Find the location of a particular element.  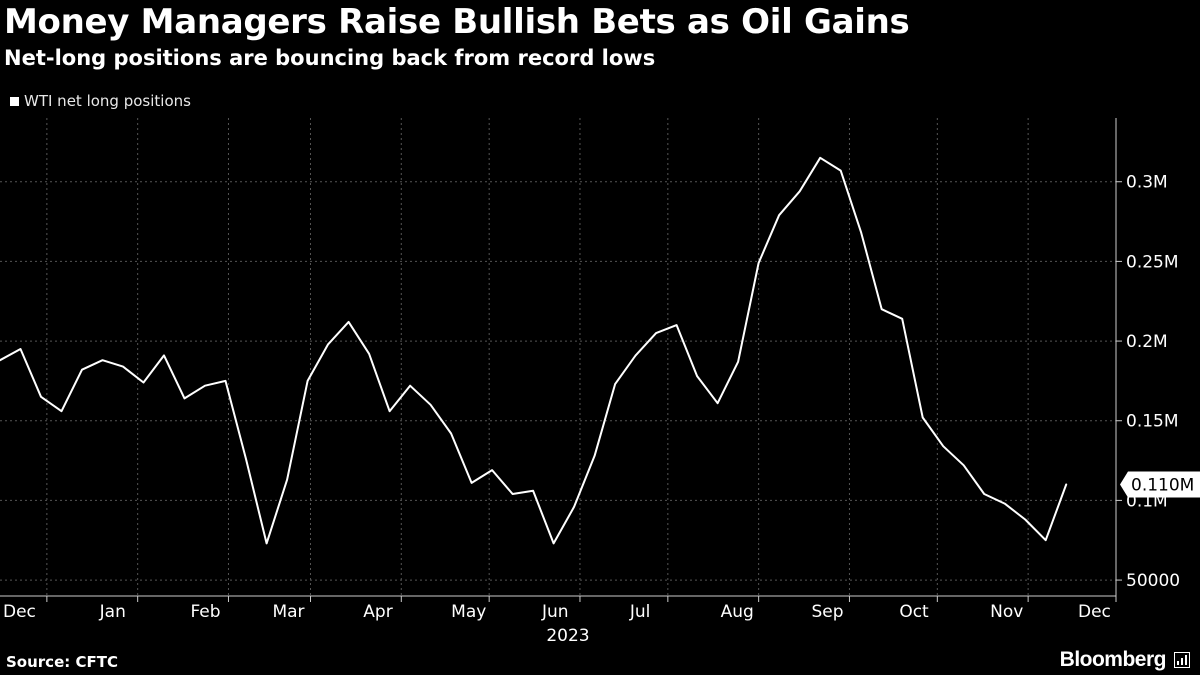

y-tick-label: 0.25M is located at coordinates (1152, 262).